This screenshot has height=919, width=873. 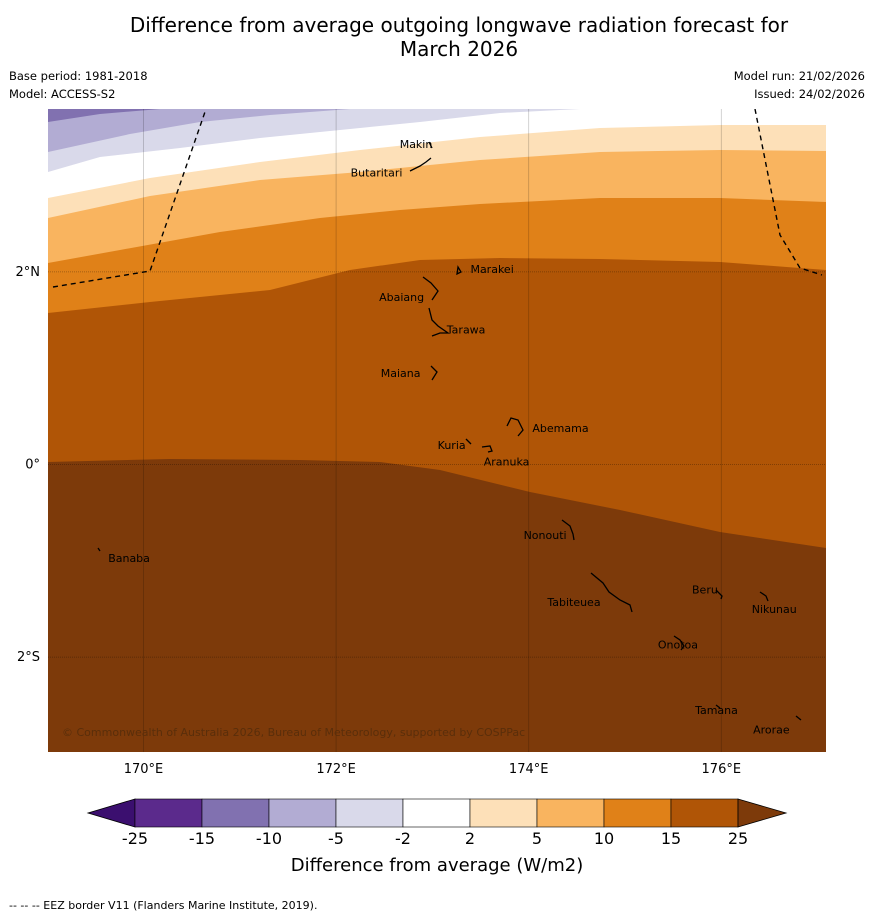 I want to click on place-label: Maiana, so click(x=401, y=373).